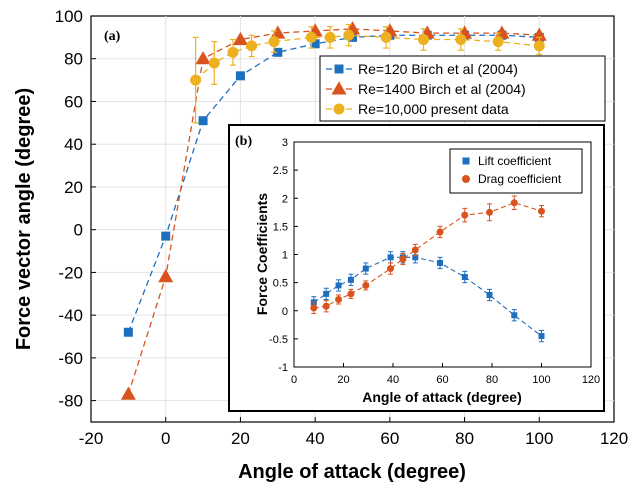  I want to click on panel-a-y-tick-label: 80, so click(73, 59).